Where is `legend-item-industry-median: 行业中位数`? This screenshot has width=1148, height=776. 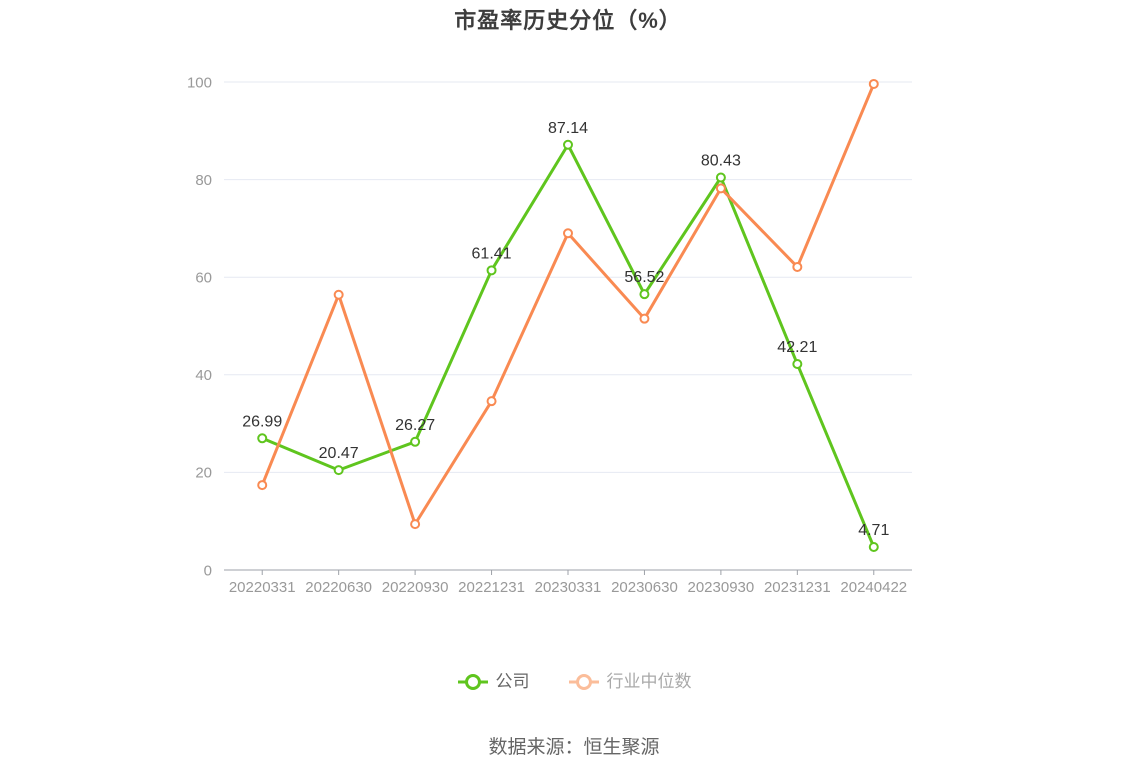 legend-item-industry-median: 行业中位数 is located at coordinates (630, 682).